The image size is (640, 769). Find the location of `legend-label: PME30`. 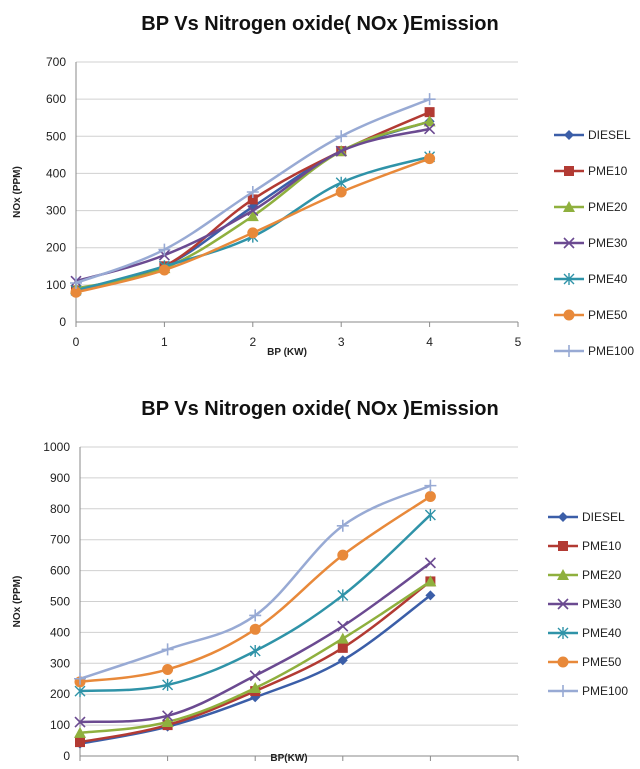

legend-label: PME30 is located at coordinates (602, 604).